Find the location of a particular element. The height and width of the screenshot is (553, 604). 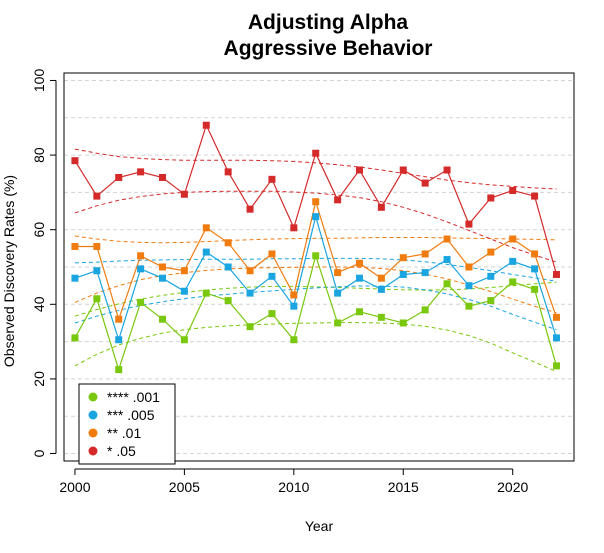

x-axis-label: Year is located at coordinates (319, 526).